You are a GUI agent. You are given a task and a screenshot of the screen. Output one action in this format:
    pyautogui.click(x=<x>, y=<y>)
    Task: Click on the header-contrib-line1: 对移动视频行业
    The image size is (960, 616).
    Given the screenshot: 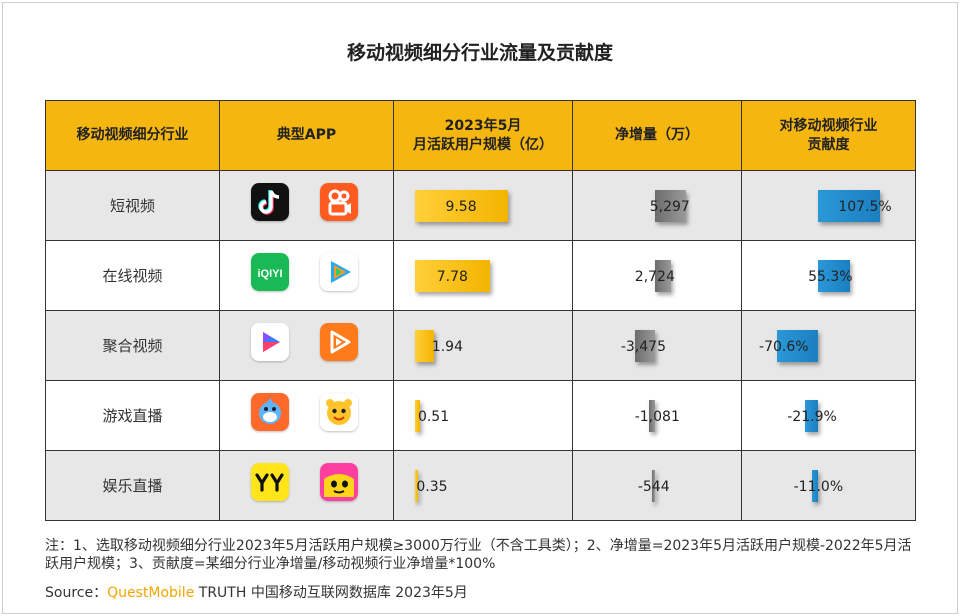 What is the action you would take?
    pyautogui.click(x=828, y=125)
    